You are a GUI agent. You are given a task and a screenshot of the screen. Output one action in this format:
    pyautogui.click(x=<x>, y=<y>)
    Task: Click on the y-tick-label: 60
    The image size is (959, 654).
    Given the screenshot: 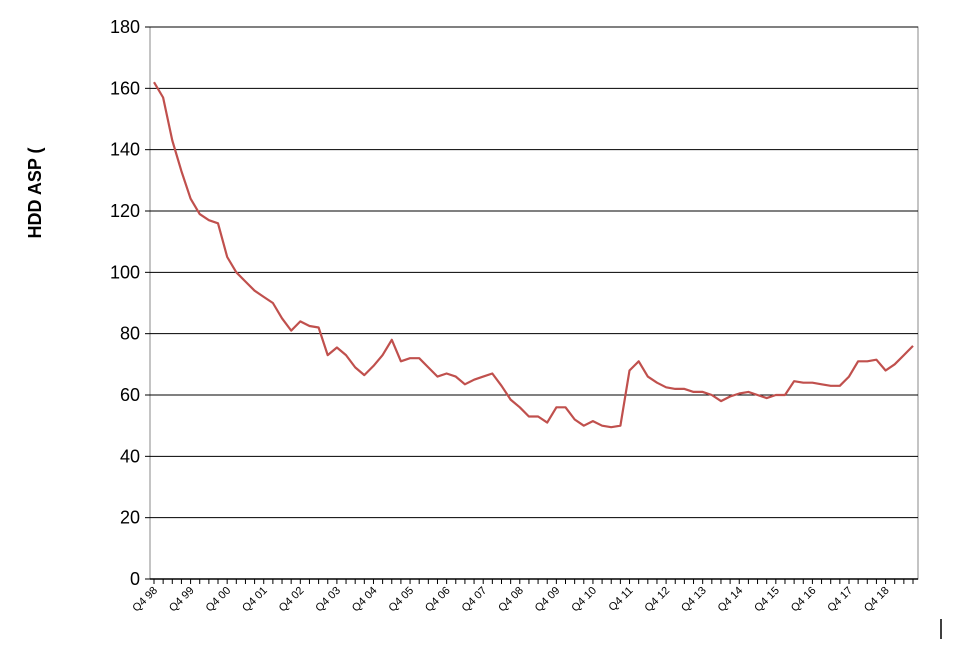 What is the action you would take?
    pyautogui.click(x=130, y=395)
    